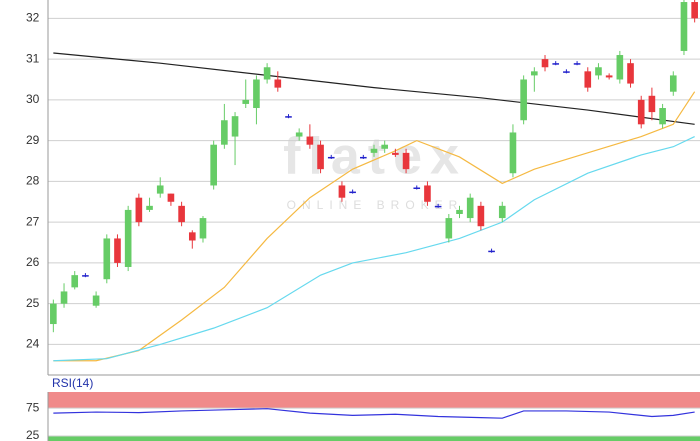  What do you see at coordinates (375, 205) in the screenshot?
I see `watermark-text: ONLINE BROKER` at bounding box center [375, 205].